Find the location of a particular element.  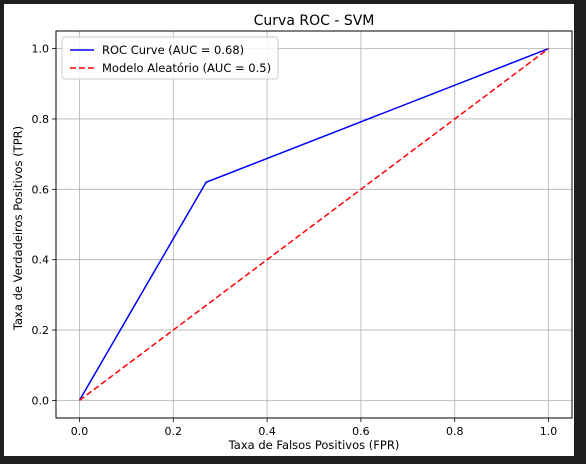

x-axis-label: Taxa de Falsos Positivos (FPR) is located at coordinates (314, 445).